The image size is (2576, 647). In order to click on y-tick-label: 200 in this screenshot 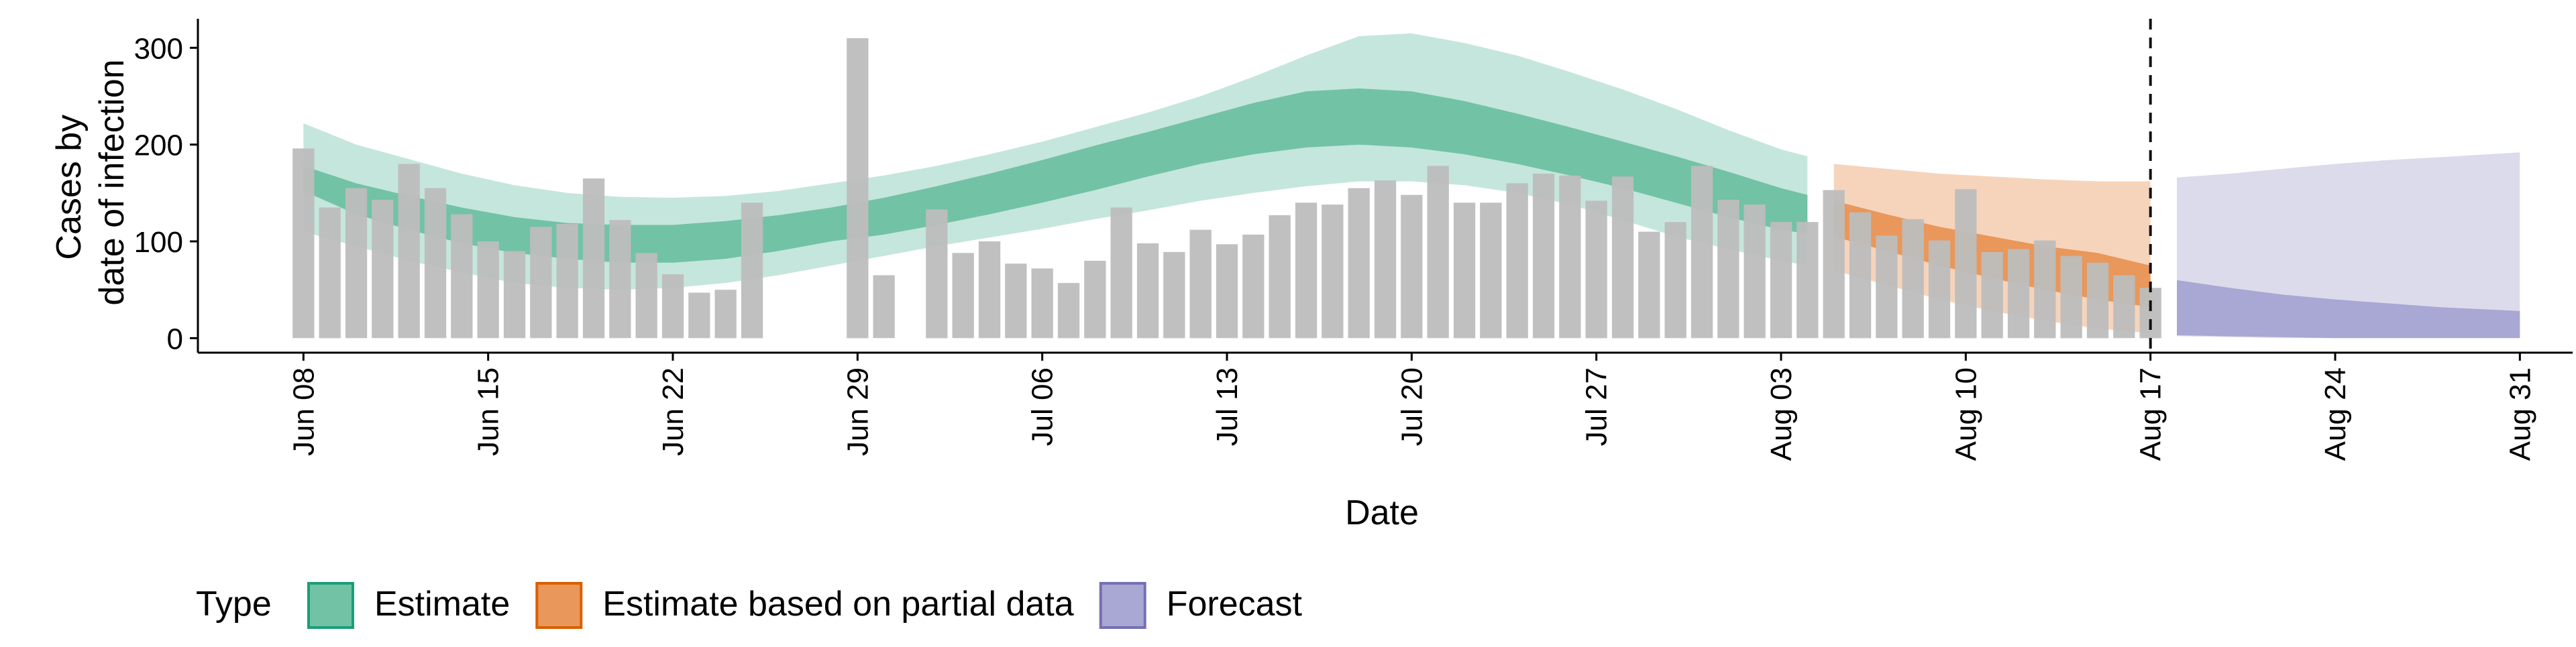, I will do `click(158, 145)`.